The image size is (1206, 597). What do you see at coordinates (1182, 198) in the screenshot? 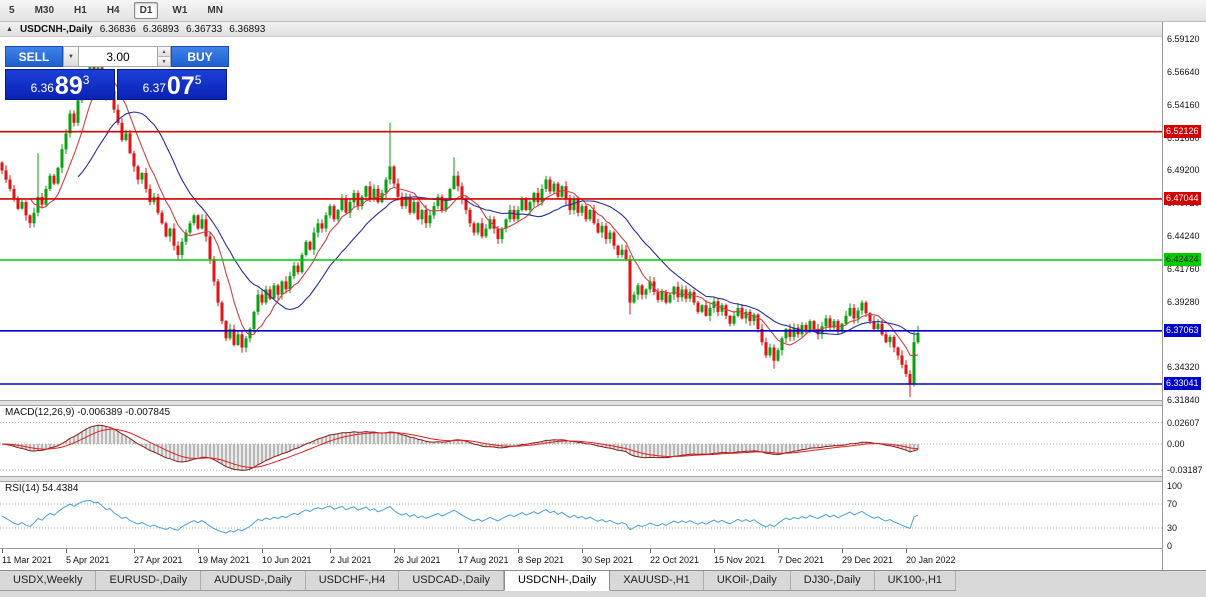
I see `price-line-badge: 6.47044` at bounding box center [1182, 198].